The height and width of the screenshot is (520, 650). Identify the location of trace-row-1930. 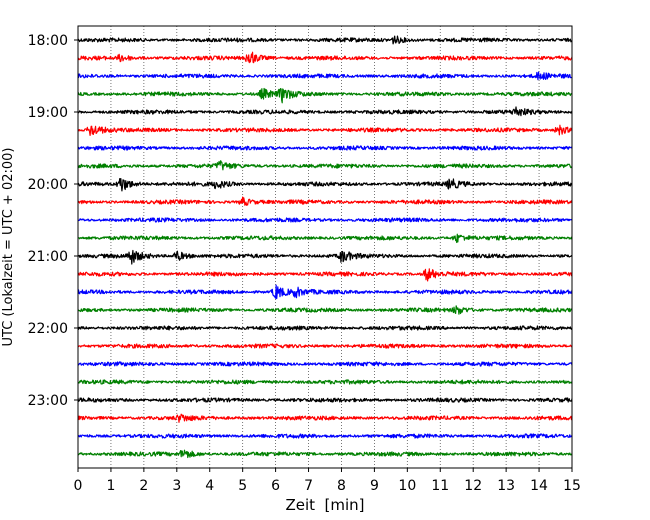
(325, 148).